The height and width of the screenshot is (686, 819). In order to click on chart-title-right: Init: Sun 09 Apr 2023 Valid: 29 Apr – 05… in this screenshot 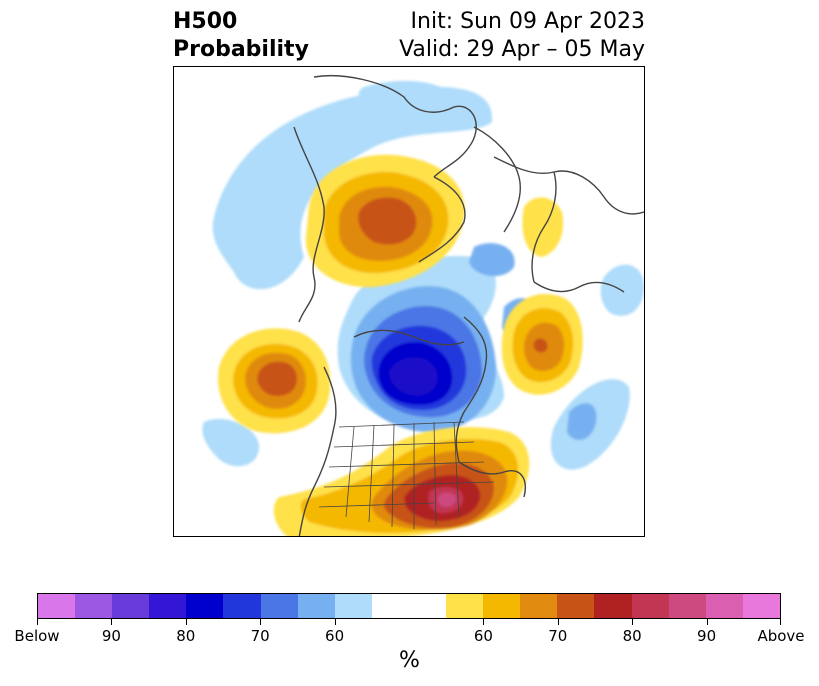, I will do `click(522, 36)`.